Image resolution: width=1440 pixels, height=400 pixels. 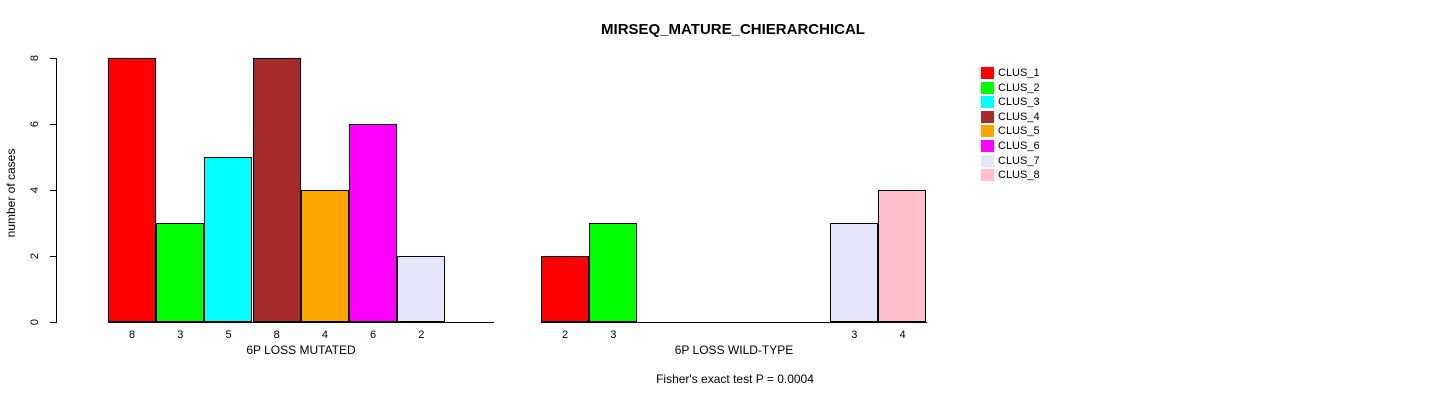 I want to click on legend-label: CLUS_6, so click(x=1019, y=145).